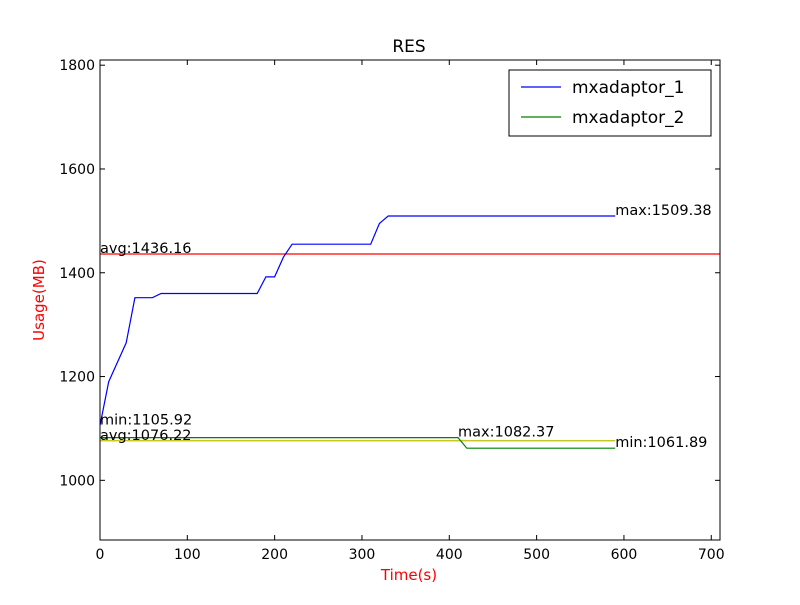 This screenshot has width=800, height=605. What do you see at coordinates (711, 555) in the screenshot?
I see `x-tick-label: 700` at bounding box center [711, 555].